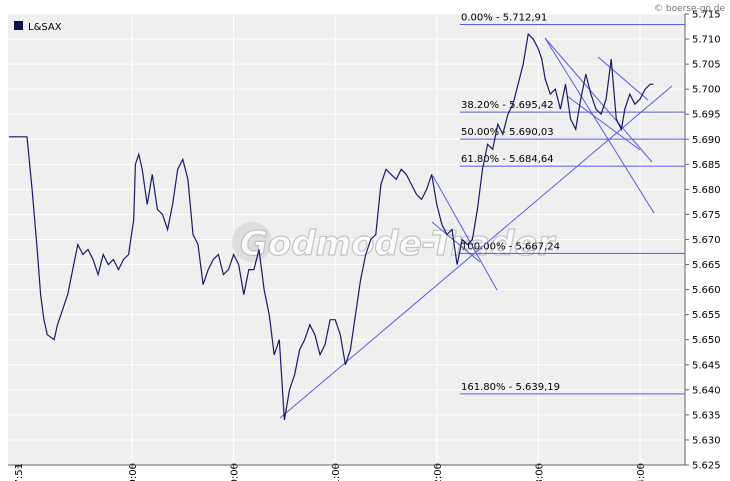 This screenshot has width=730, height=481. Describe the element at coordinates (507, 159) in the screenshot. I see `fib-level-label: 61.80% - 5.684,64` at that location.